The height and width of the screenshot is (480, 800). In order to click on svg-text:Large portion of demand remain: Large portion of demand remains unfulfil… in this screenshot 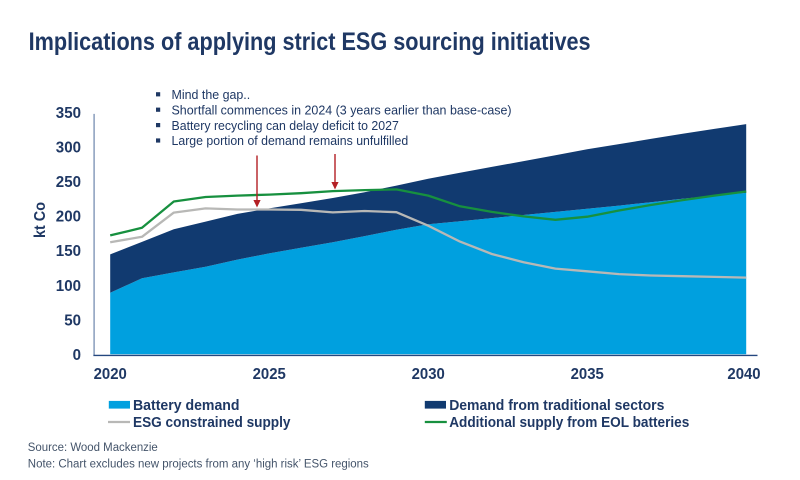, I will do `click(290, 140)`.